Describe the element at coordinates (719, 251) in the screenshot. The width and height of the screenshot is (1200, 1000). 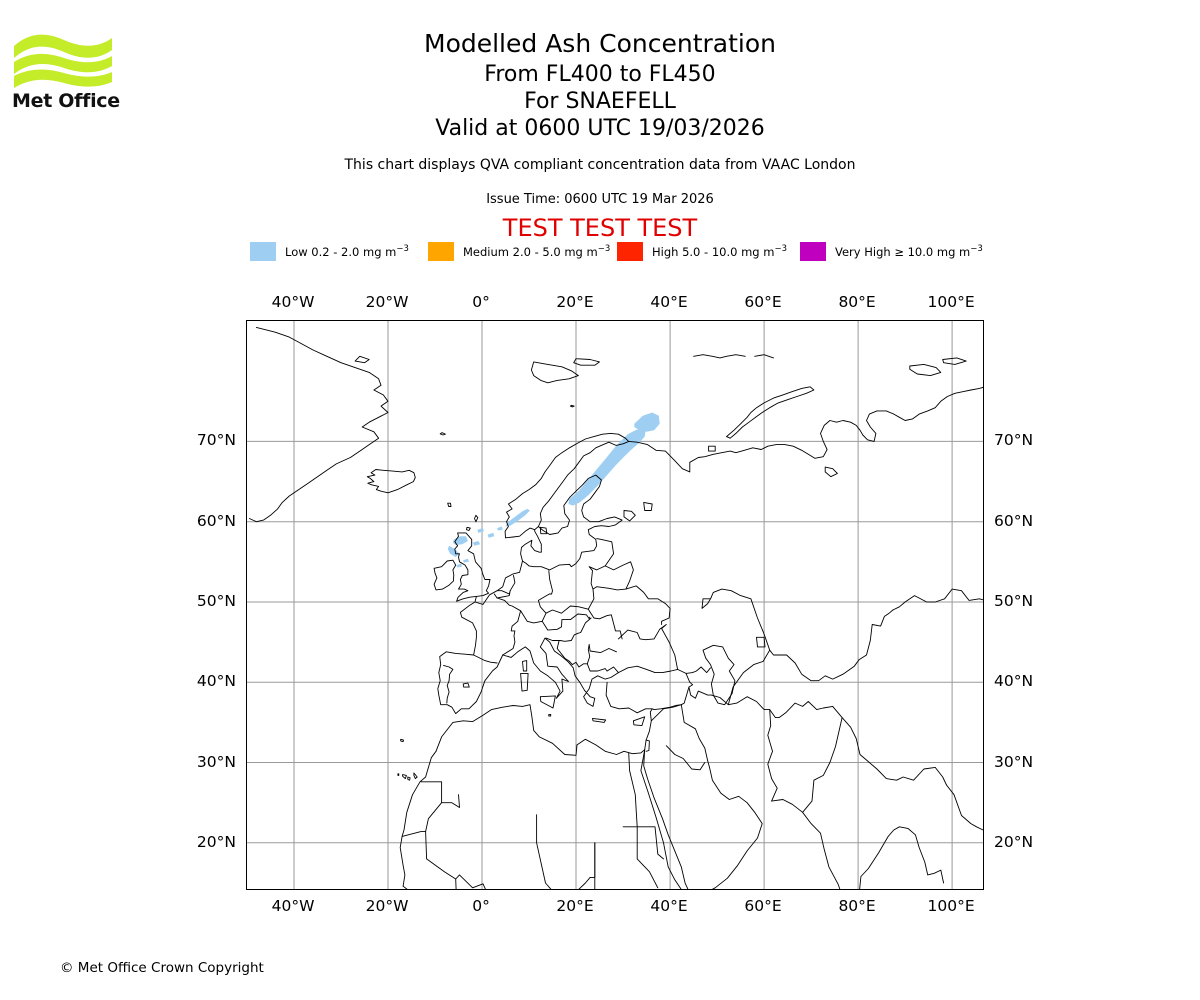
I see `legend-label-high: High 5.0 - 10.0 mg m−3` at that location.